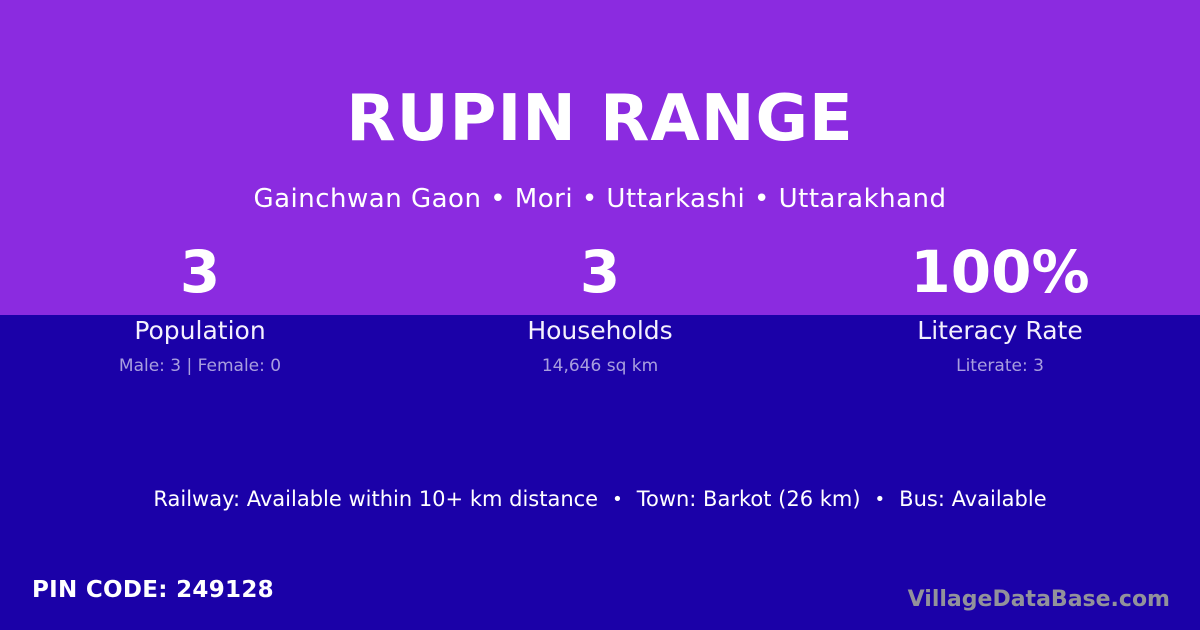 The image size is (1200, 630). What do you see at coordinates (1000, 272) in the screenshot?
I see `literacy-rate-value: 100%` at bounding box center [1000, 272].